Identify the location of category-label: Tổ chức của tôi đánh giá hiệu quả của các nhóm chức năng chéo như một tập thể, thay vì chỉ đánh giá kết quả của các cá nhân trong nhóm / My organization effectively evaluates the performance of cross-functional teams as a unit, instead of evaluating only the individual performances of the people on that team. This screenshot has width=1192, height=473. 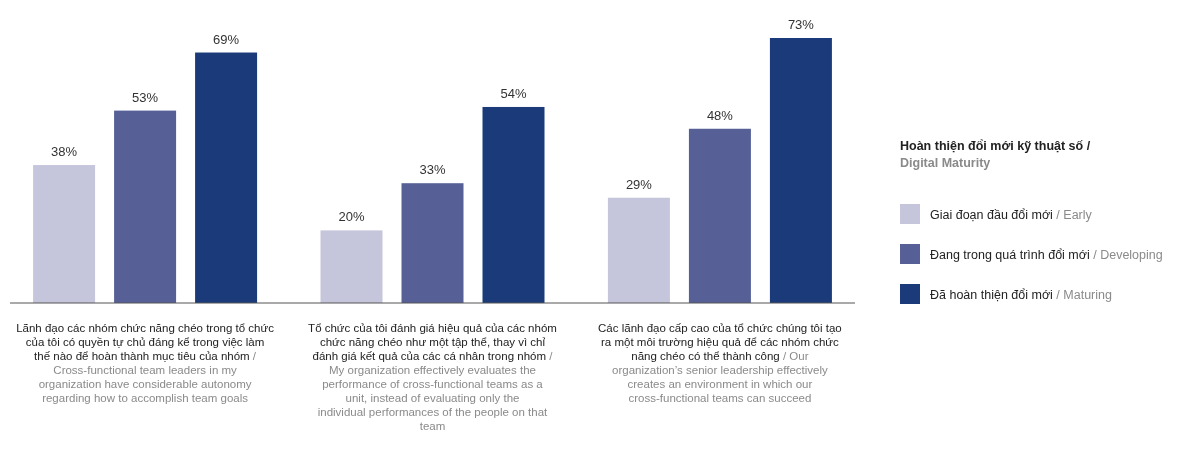
(432, 377).